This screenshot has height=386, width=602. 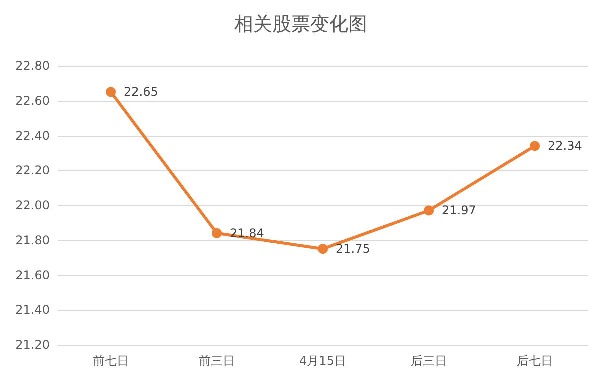 I want to click on x-tick-label: 后七日, so click(x=535, y=361).